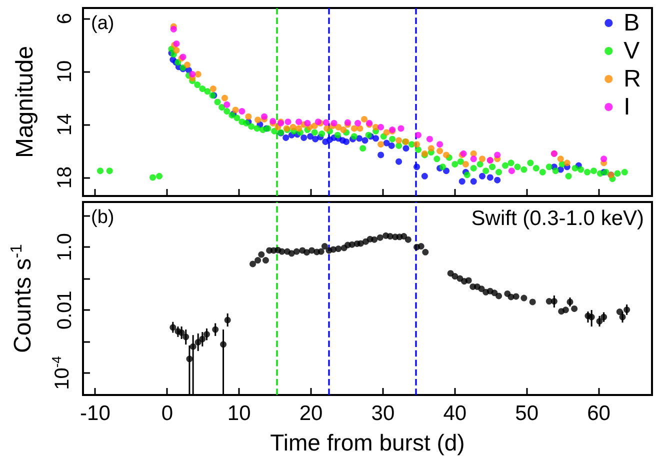 The height and width of the screenshot is (462, 660). What do you see at coordinates (61, 373) in the screenshot?
I see `y-tick-label: 10-4` at bounding box center [61, 373].